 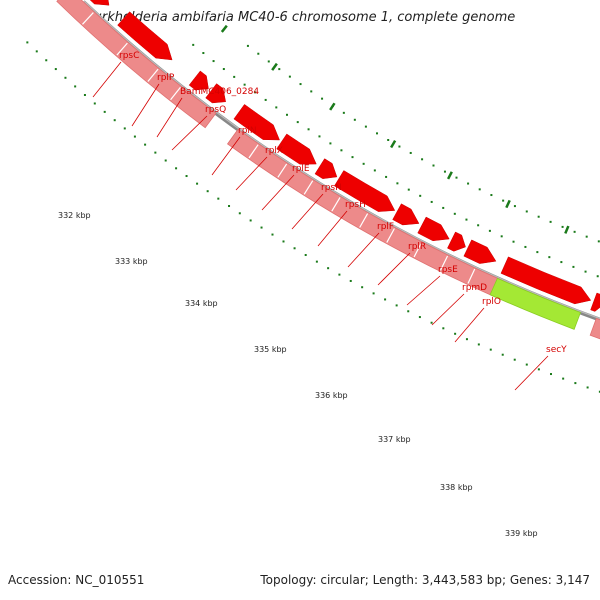 What do you see at coordinates (274, 151) in the screenshot?
I see `gene-label-rplX: rplX` at bounding box center [274, 151].